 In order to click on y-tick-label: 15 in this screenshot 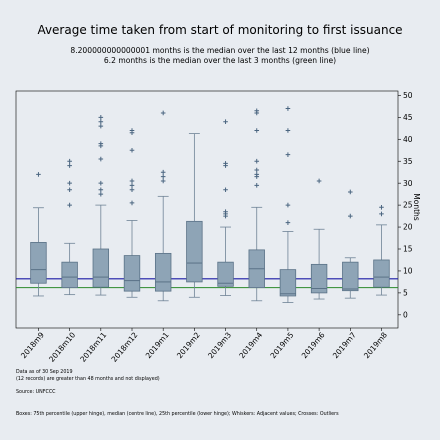, I will do `click(408, 249)`.